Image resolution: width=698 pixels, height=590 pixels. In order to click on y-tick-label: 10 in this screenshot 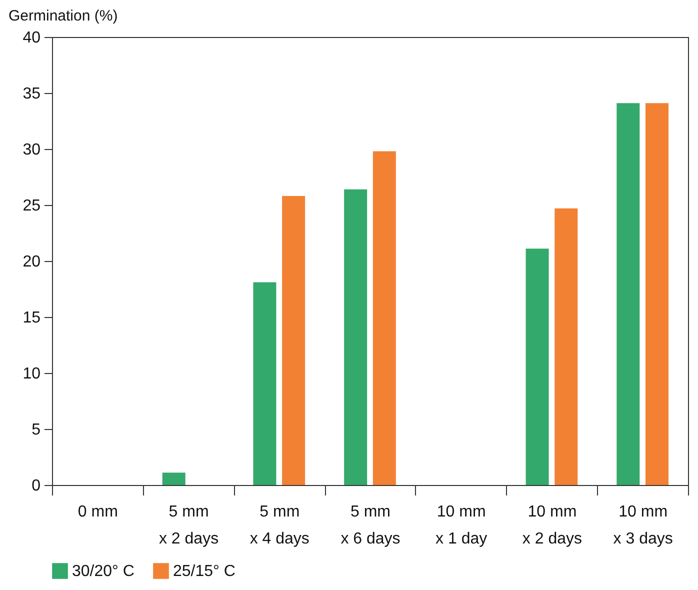, I will do `click(31, 374)`.